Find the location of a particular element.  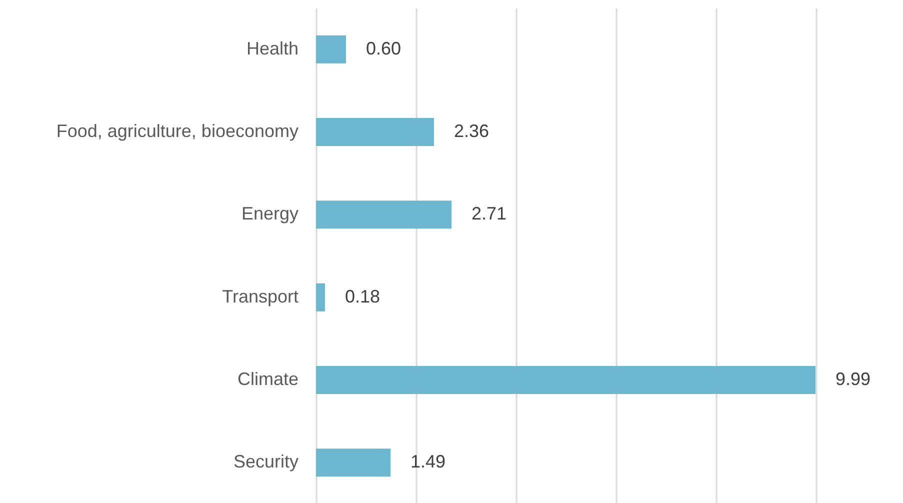

data-label: 9.99 is located at coordinates (853, 379).